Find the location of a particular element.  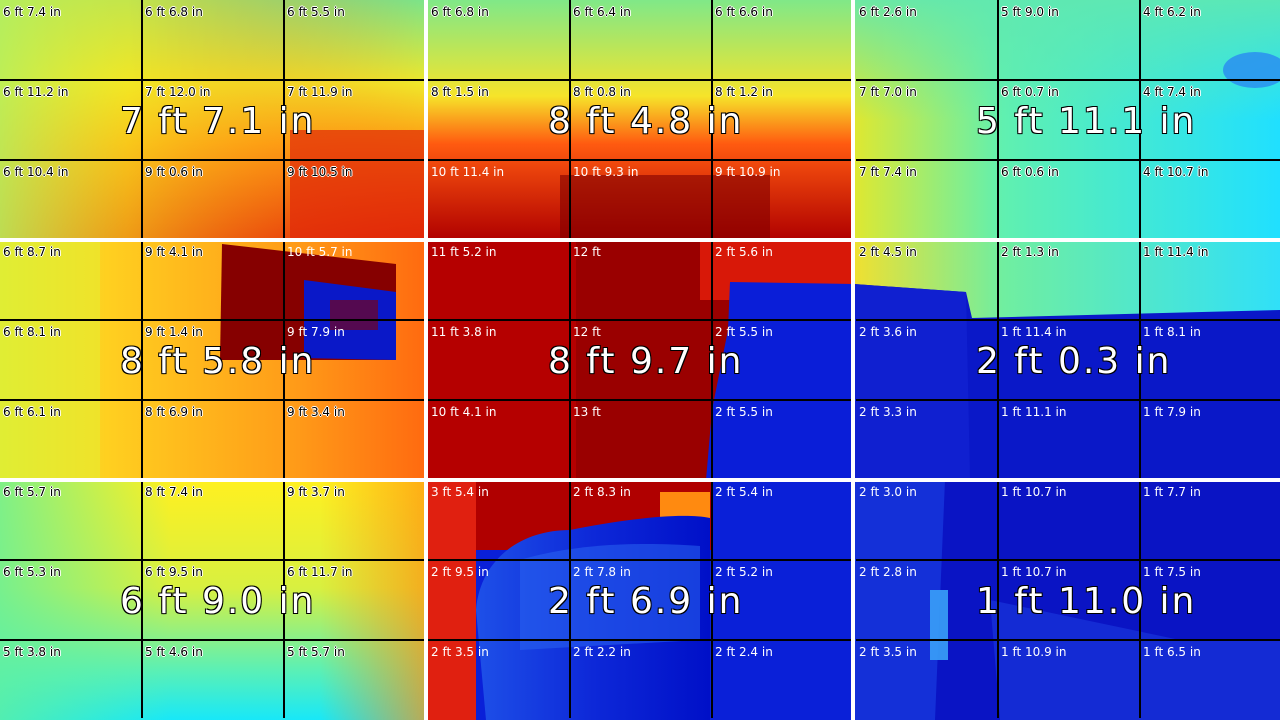

cell-distance-label: 6 ft 9.5 in is located at coordinates (174, 572).